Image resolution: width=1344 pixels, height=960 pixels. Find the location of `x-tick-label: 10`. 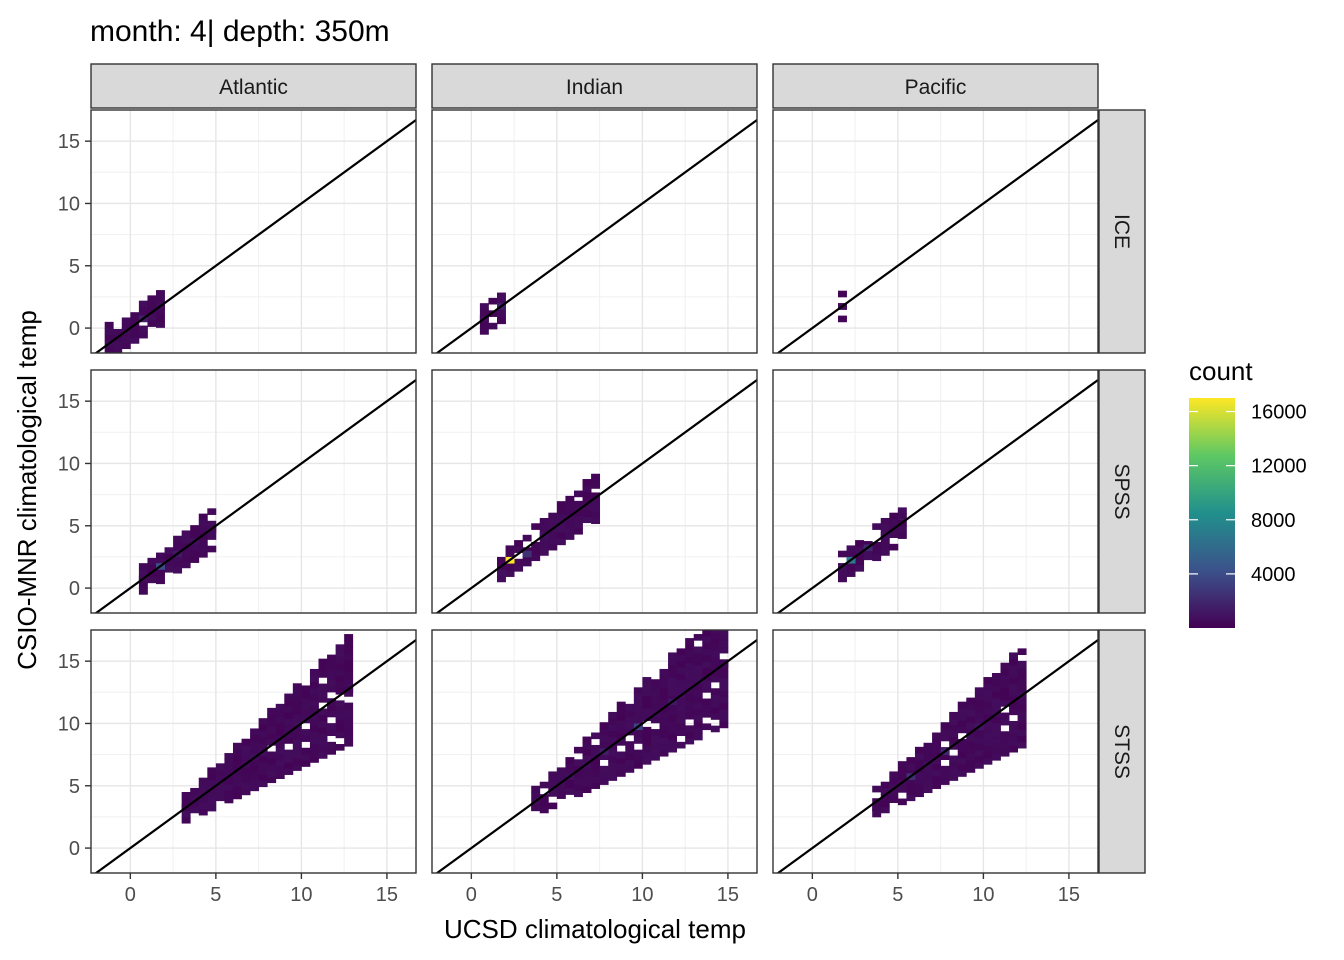

x-tick-label: 10 is located at coordinates (983, 895).